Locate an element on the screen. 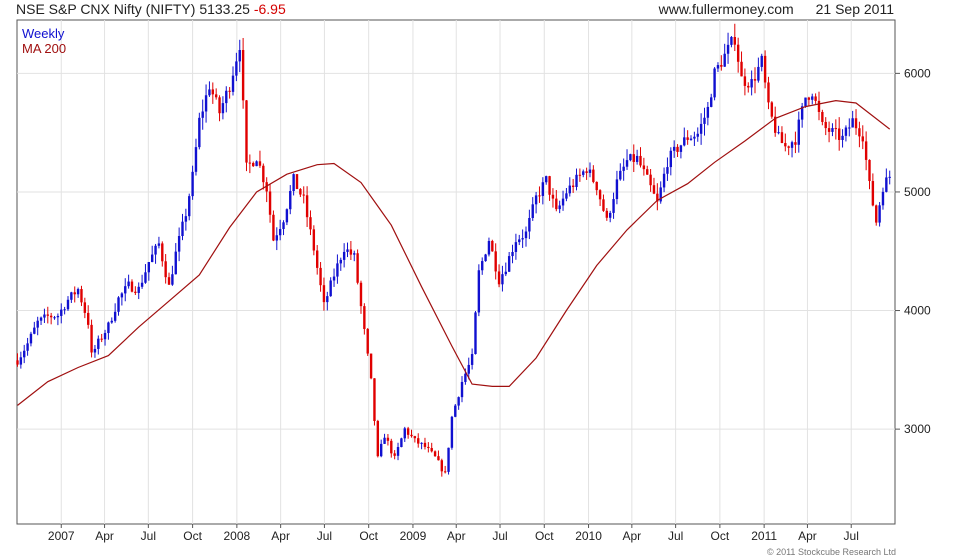  y-tick-label: 6000 is located at coordinates (917, 73).